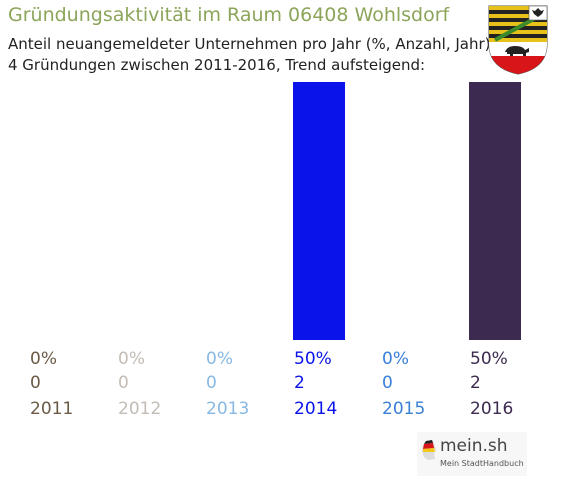 The image size is (562, 482). Describe the element at coordinates (51, 409) in the screenshot. I see `year-label-2011: 2011` at that location.